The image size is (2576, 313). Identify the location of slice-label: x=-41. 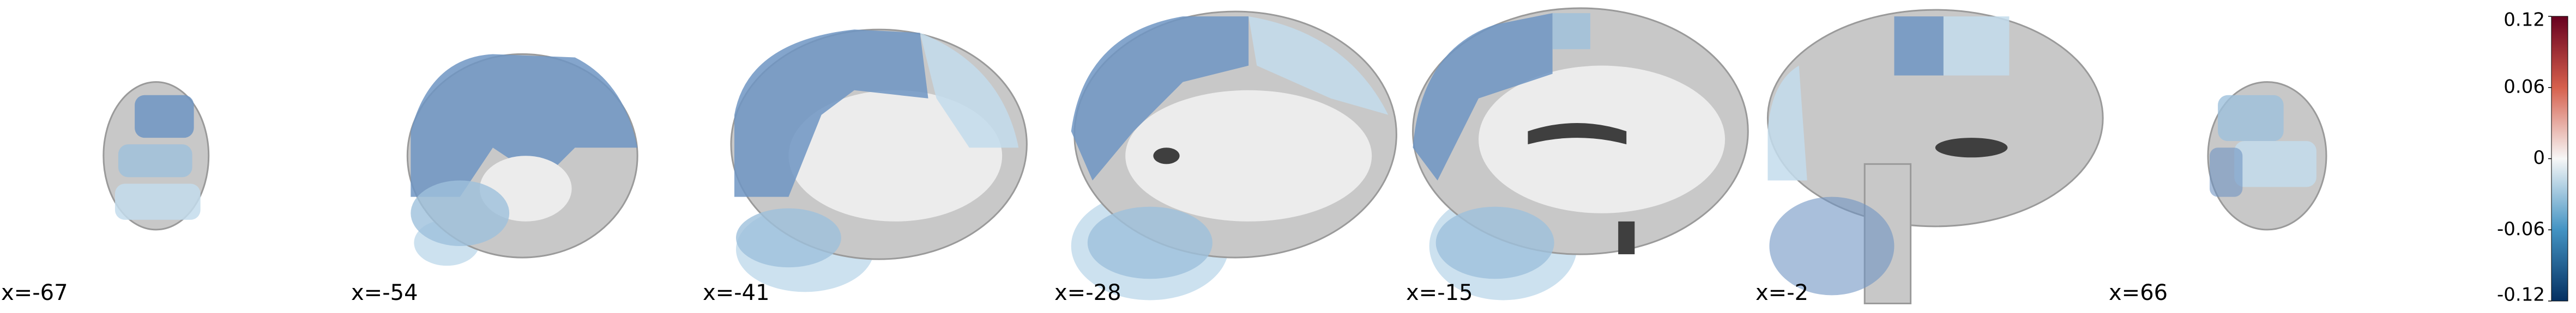
(737, 292).